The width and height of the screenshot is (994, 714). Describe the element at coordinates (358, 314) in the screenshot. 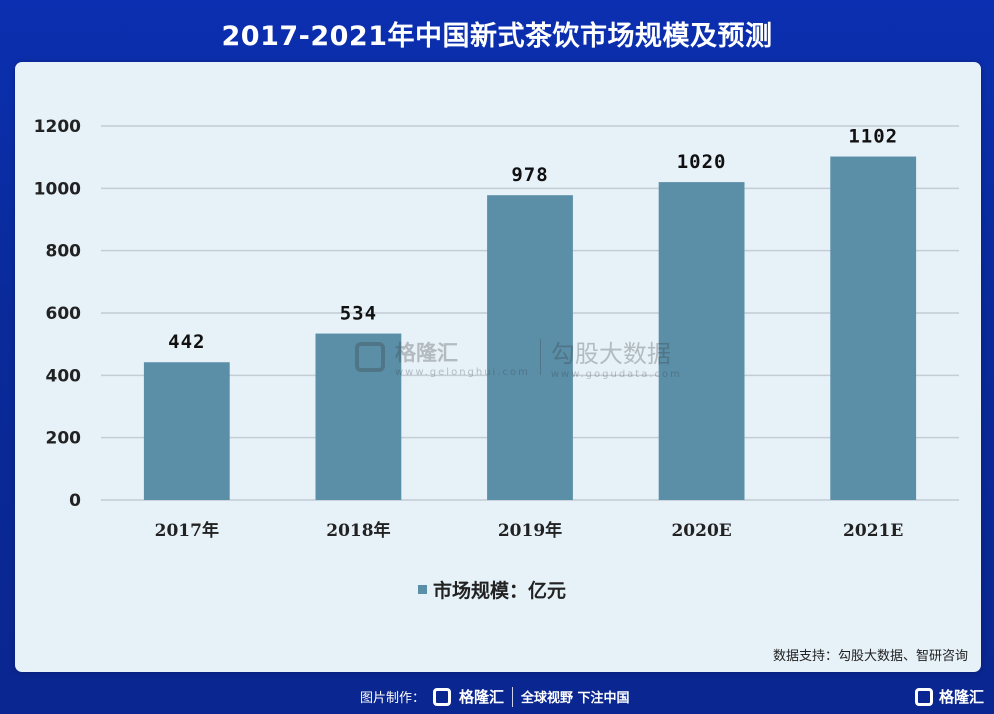

I see `data-label: 534` at that location.